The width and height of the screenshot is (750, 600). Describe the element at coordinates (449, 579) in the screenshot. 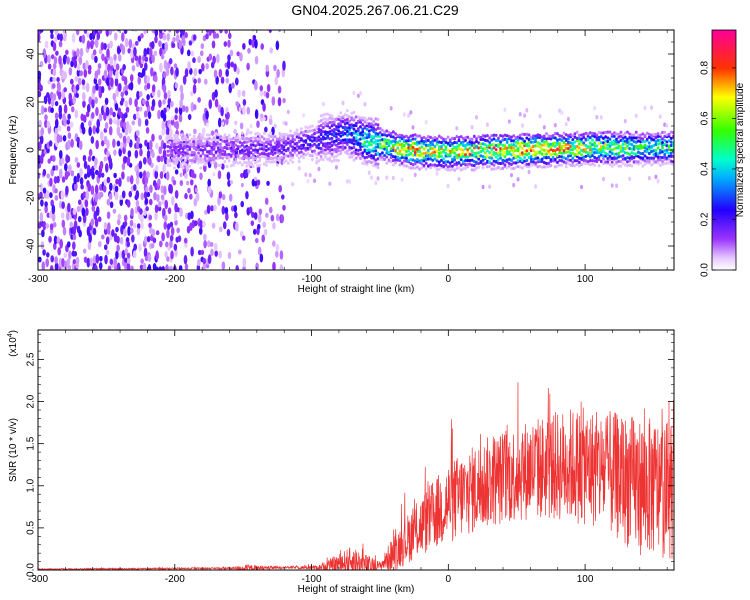

I see `x-tick-label: 0` at that location.